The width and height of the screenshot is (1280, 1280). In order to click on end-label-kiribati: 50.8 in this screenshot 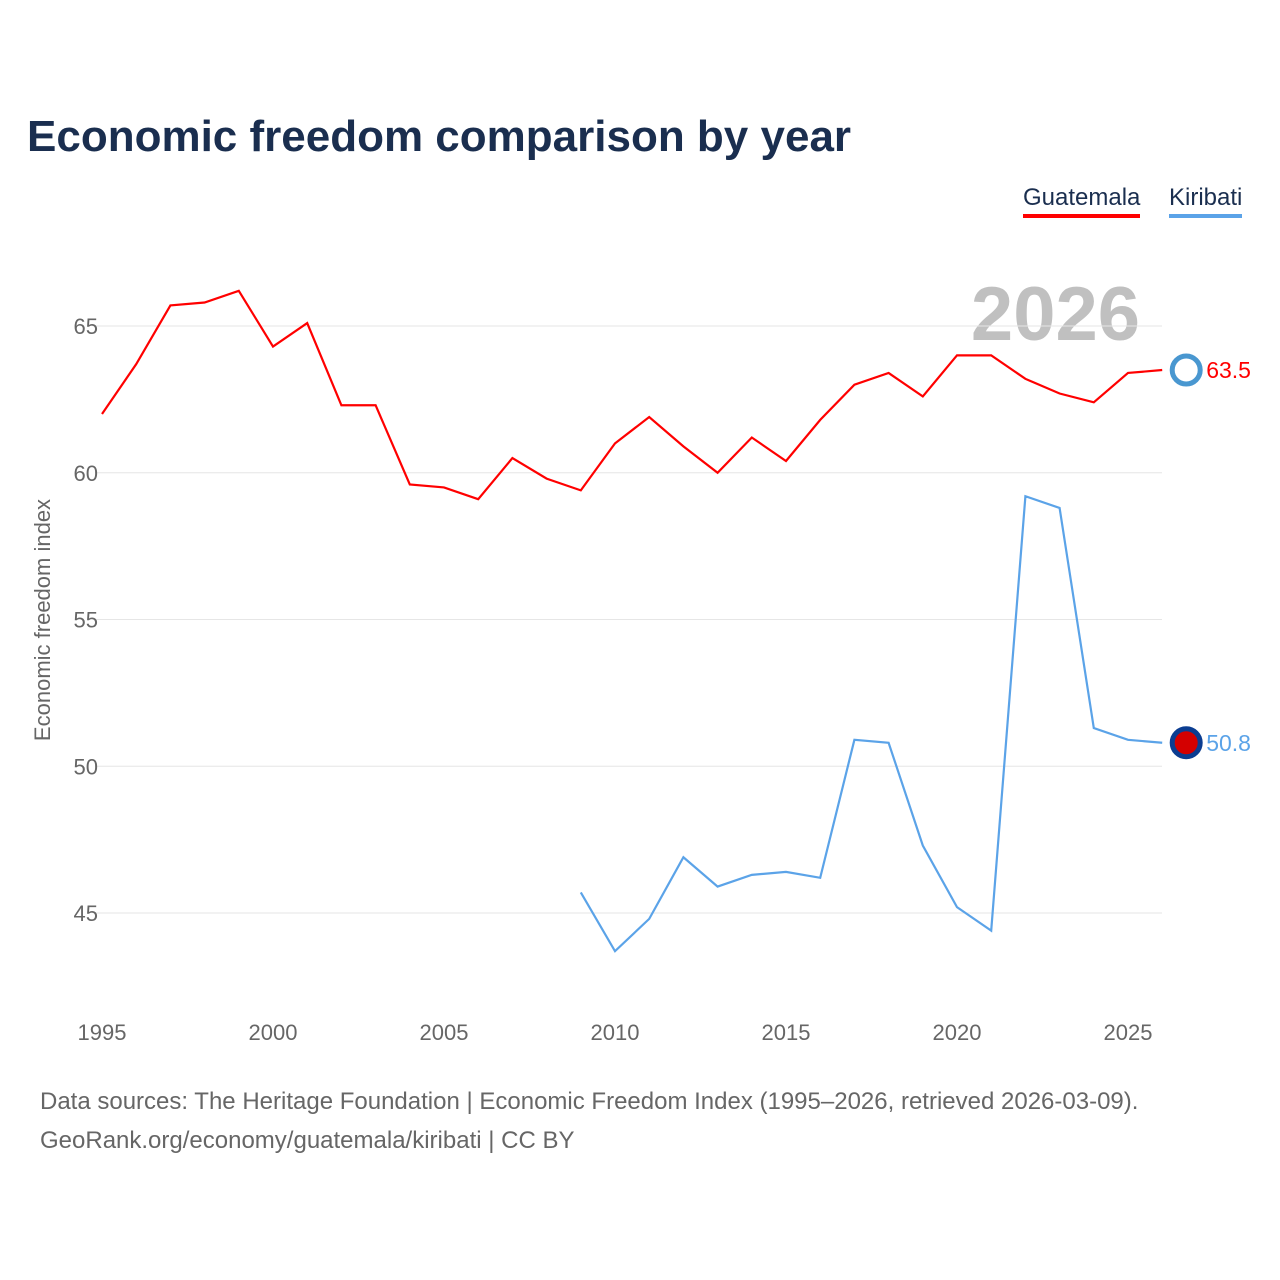, I will do `click(1228, 743)`.